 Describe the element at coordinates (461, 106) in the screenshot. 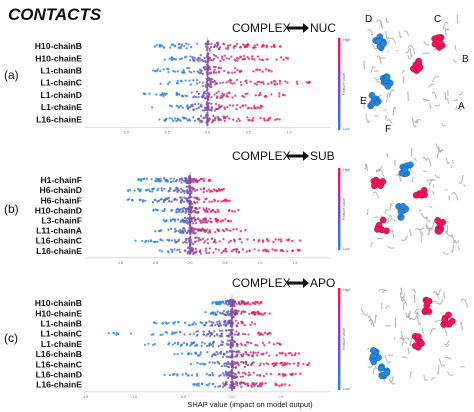

I see `chain-label: A` at that location.